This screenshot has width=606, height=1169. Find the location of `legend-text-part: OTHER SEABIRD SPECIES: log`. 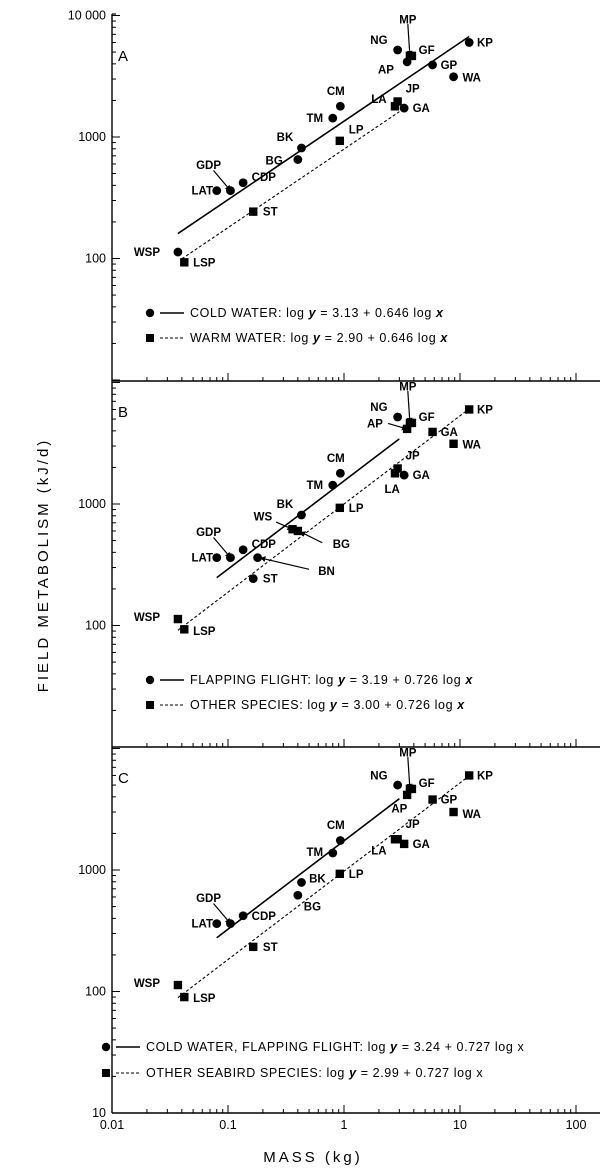

legend-text-part: OTHER SEABIRD SPECIES: log is located at coordinates (247, 1073).